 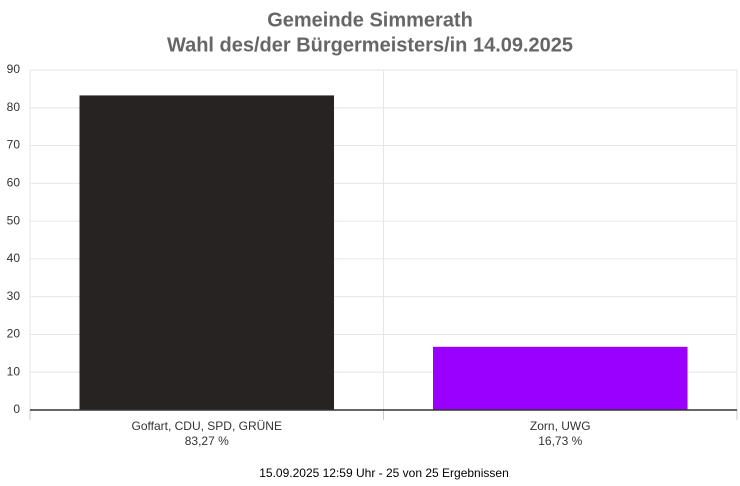 I want to click on y-tick-label: 60, so click(x=14, y=183).